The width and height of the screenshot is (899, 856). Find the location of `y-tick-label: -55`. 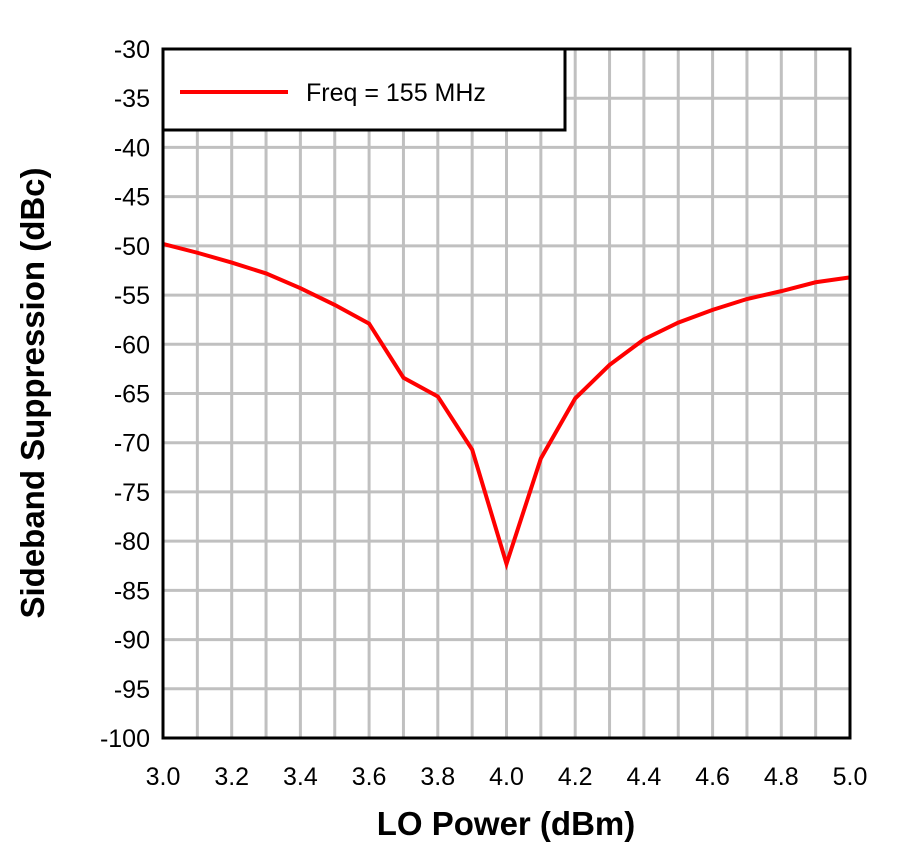

y-tick-label: -55 is located at coordinates (132, 296).